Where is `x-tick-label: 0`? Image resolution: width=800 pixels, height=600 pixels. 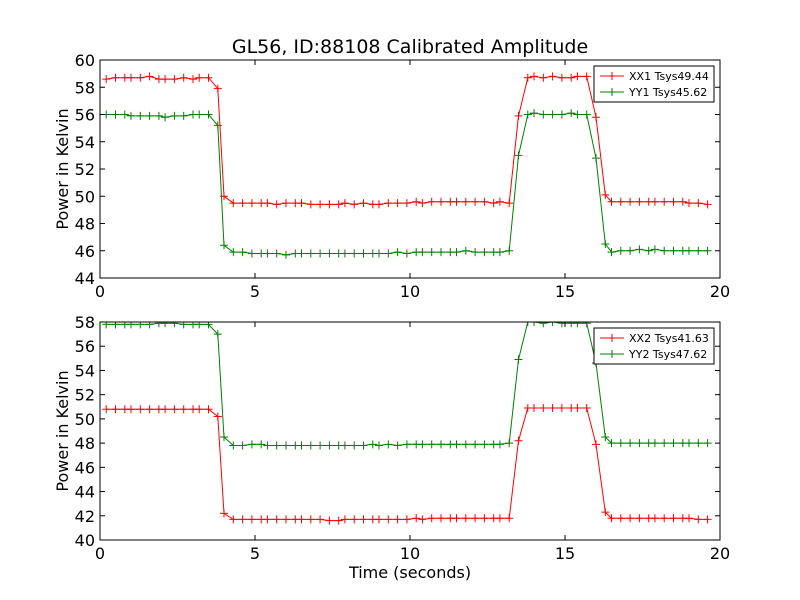
x-tick-label: 0 is located at coordinates (100, 553).